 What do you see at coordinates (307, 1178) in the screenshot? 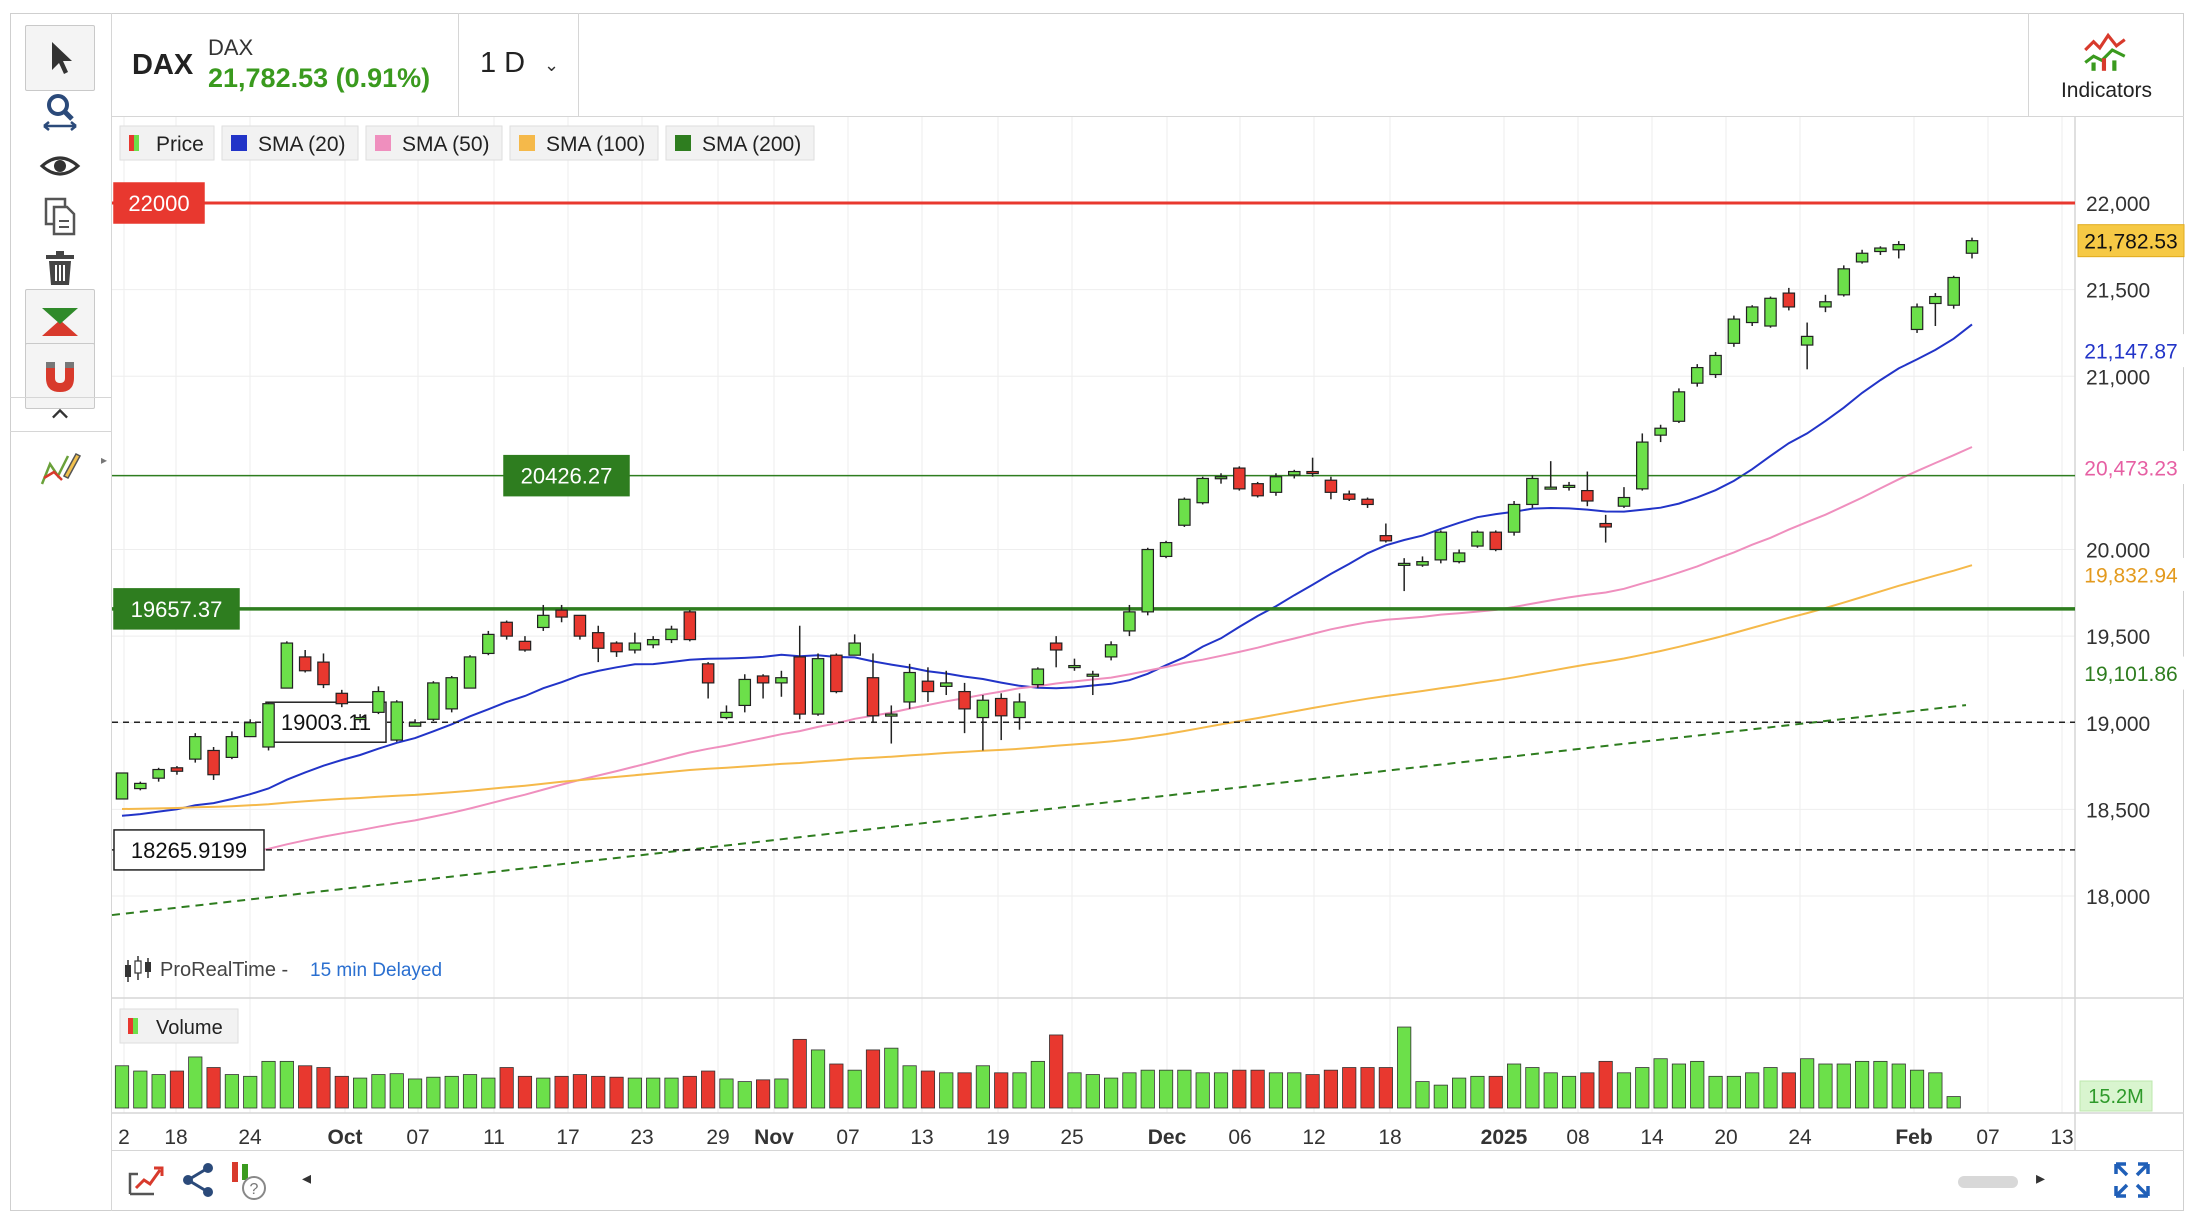
I see `scroll-left-icon: ◂` at bounding box center [307, 1178].